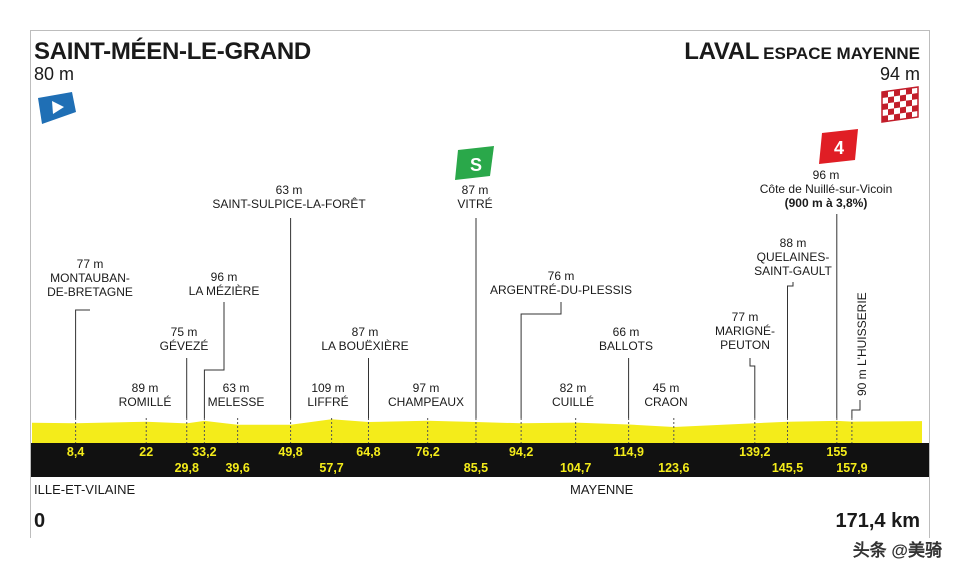  Describe the element at coordinates (602, 489) in the screenshot. I see `region-right: MAYENNE` at that location.